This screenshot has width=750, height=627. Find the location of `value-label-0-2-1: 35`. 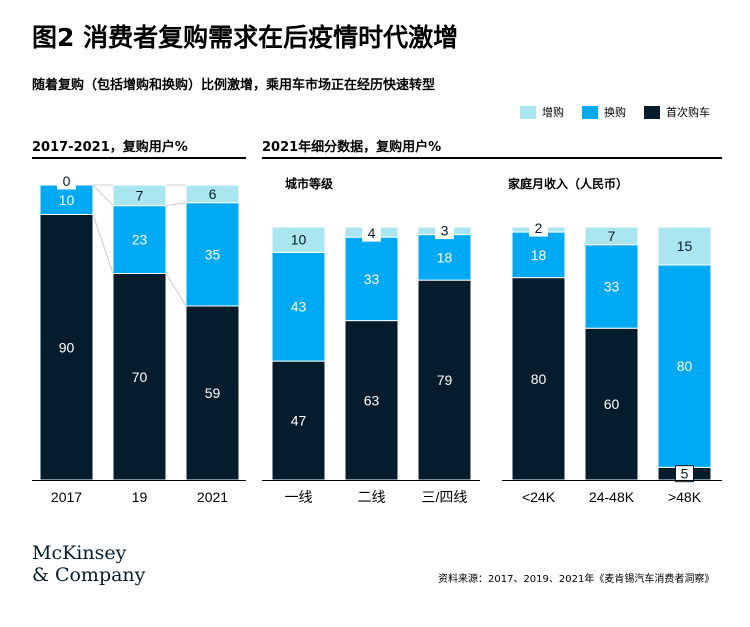

value-label-0-2-1: 35 is located at coordinates (213, 254).